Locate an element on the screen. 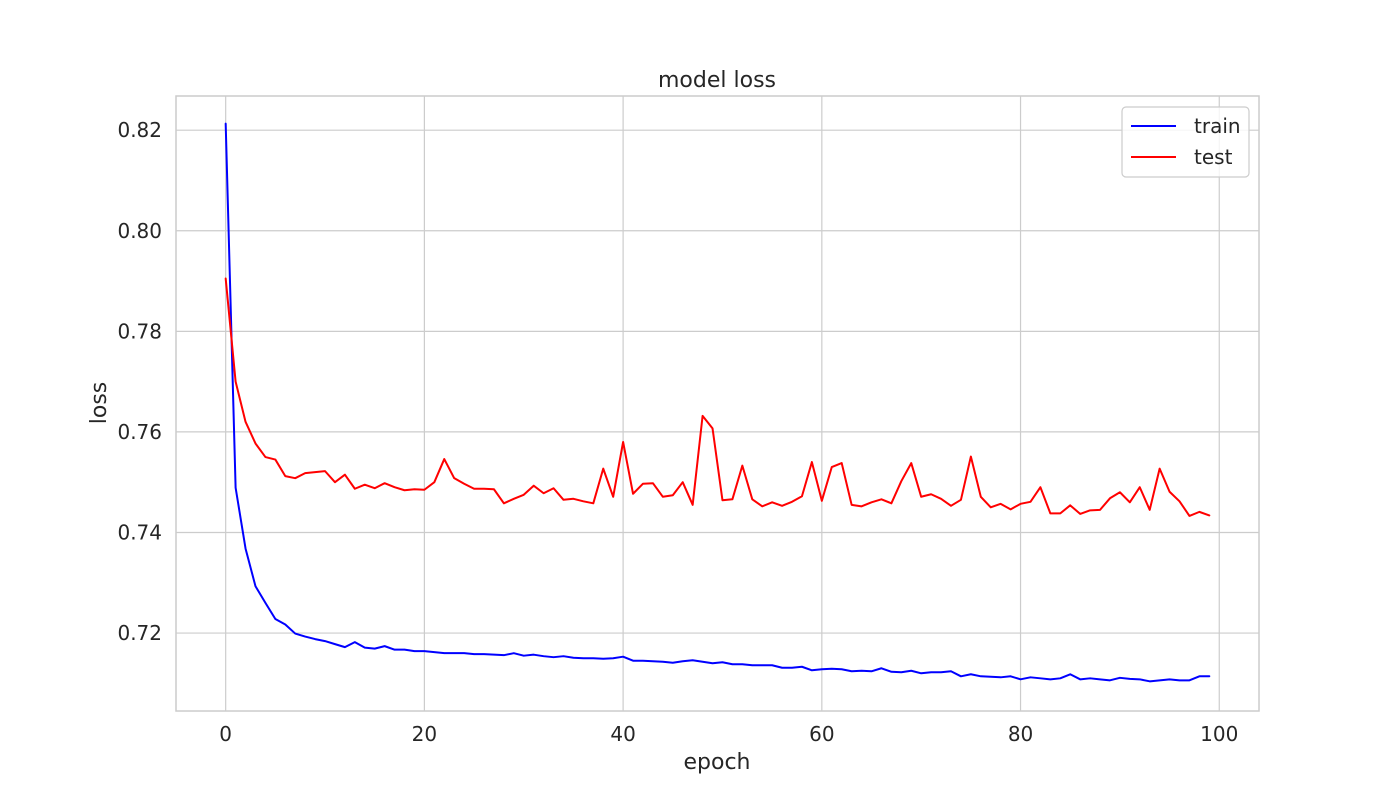  legend-box is located at coordinates (1185, 142).